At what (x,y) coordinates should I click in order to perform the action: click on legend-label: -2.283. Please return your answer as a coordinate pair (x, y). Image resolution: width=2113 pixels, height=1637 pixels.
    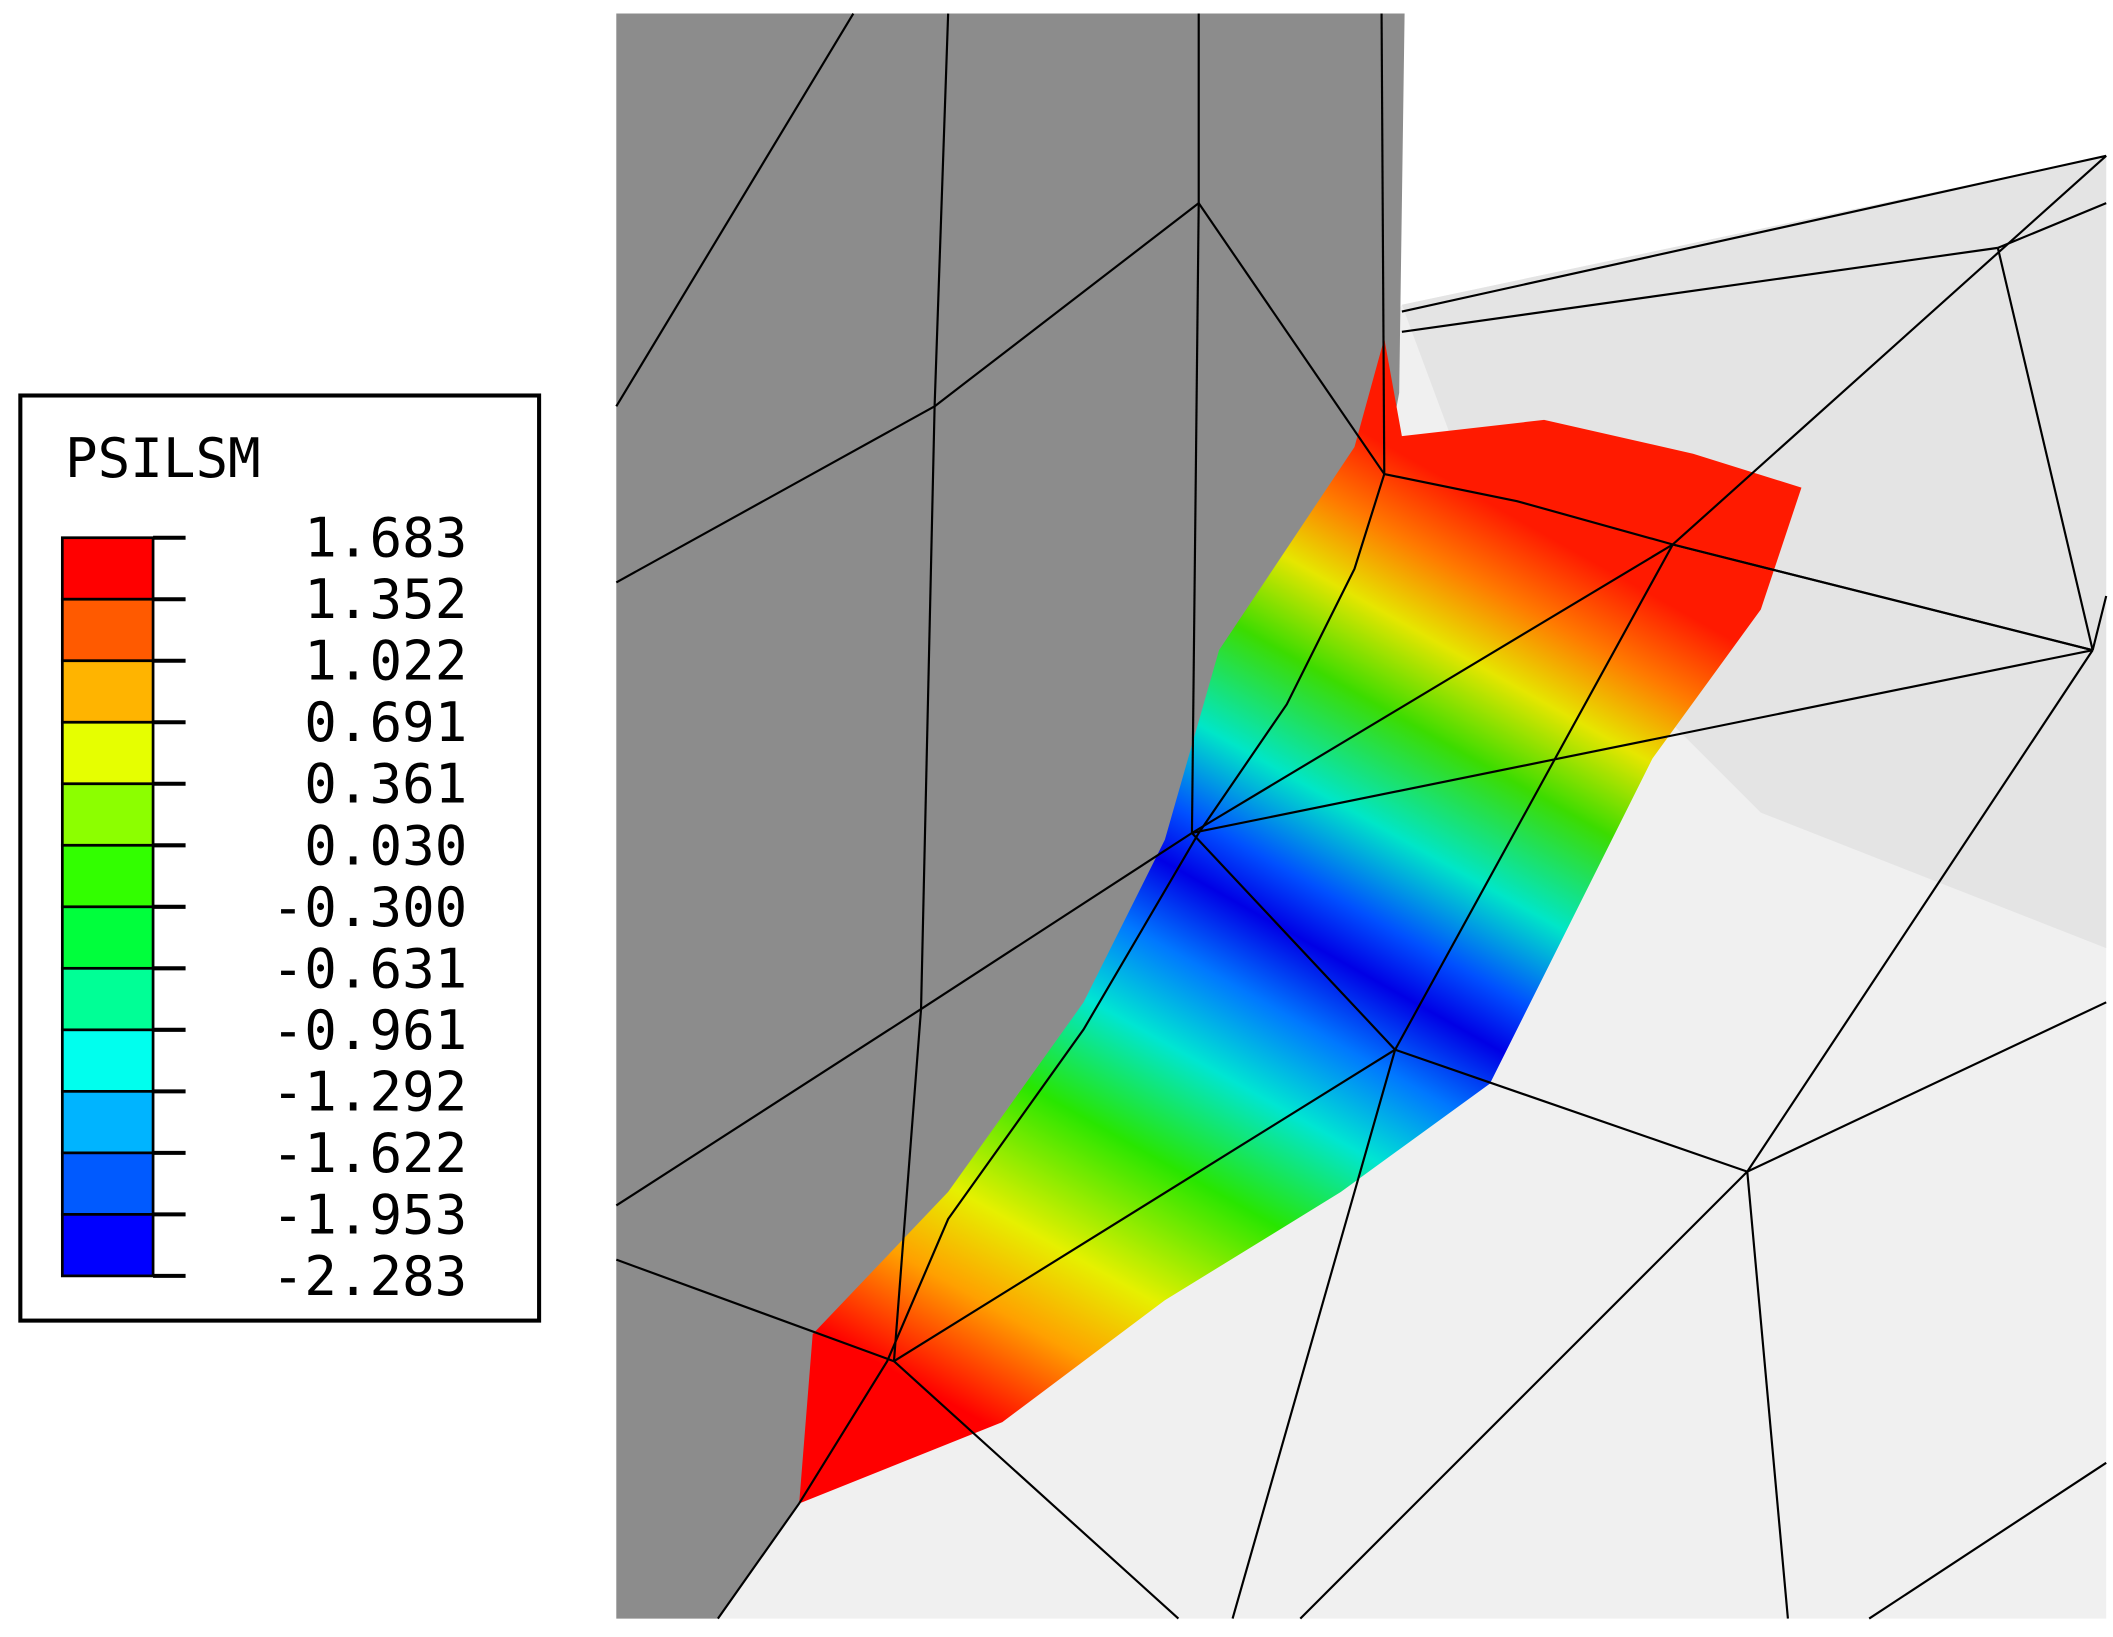
    Looking at the image, I should click on (370, 1276).